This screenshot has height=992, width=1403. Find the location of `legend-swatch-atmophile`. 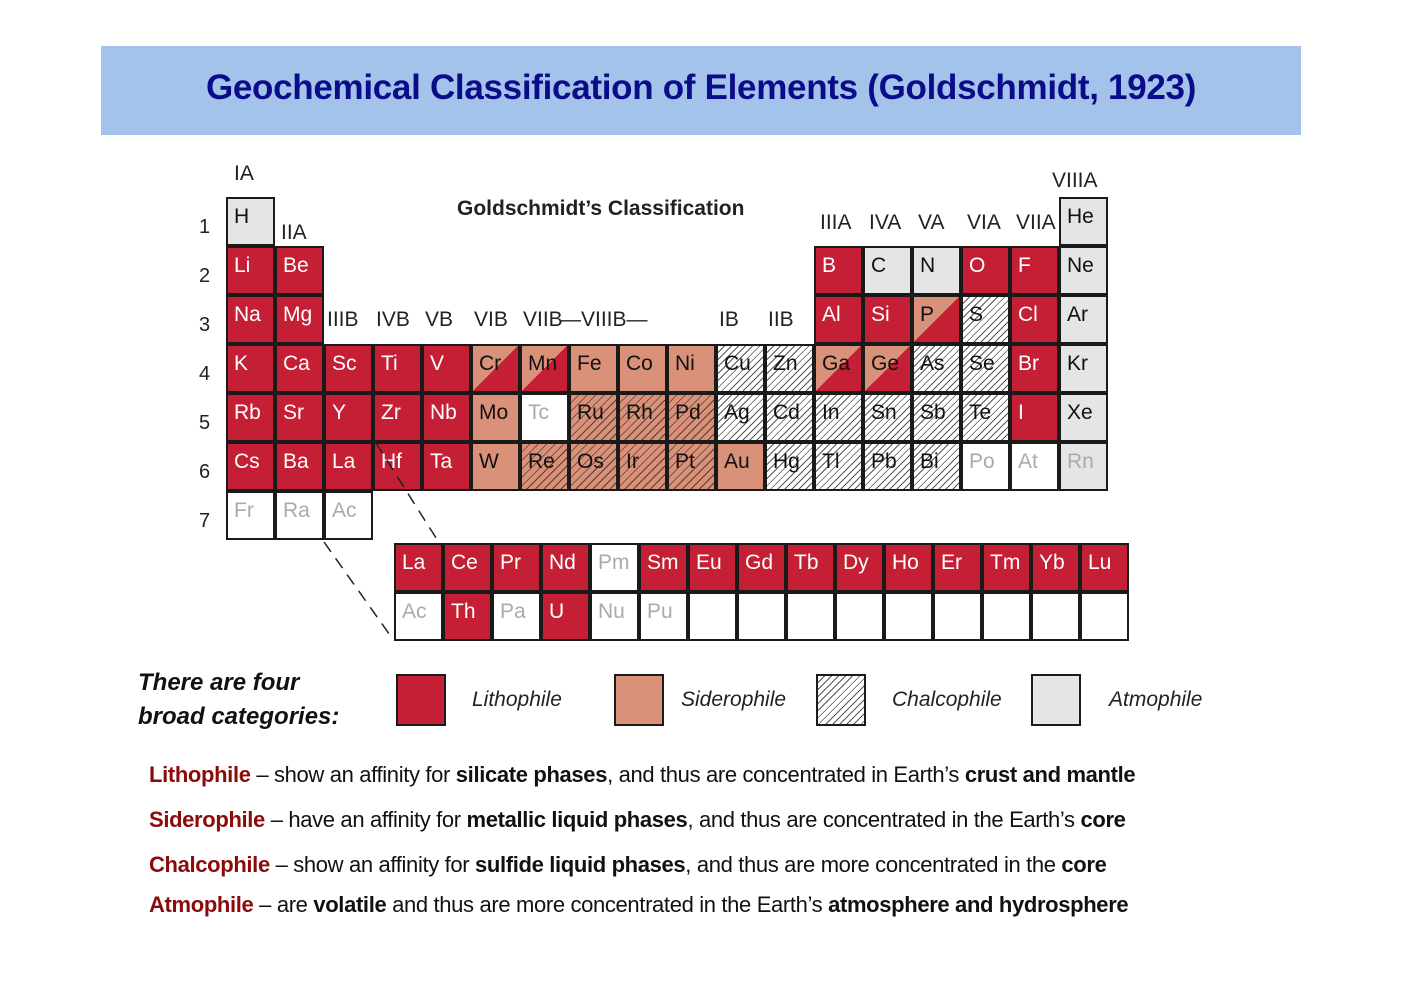

legend-swatch-atmophile is located at coordinates (1056, 700).